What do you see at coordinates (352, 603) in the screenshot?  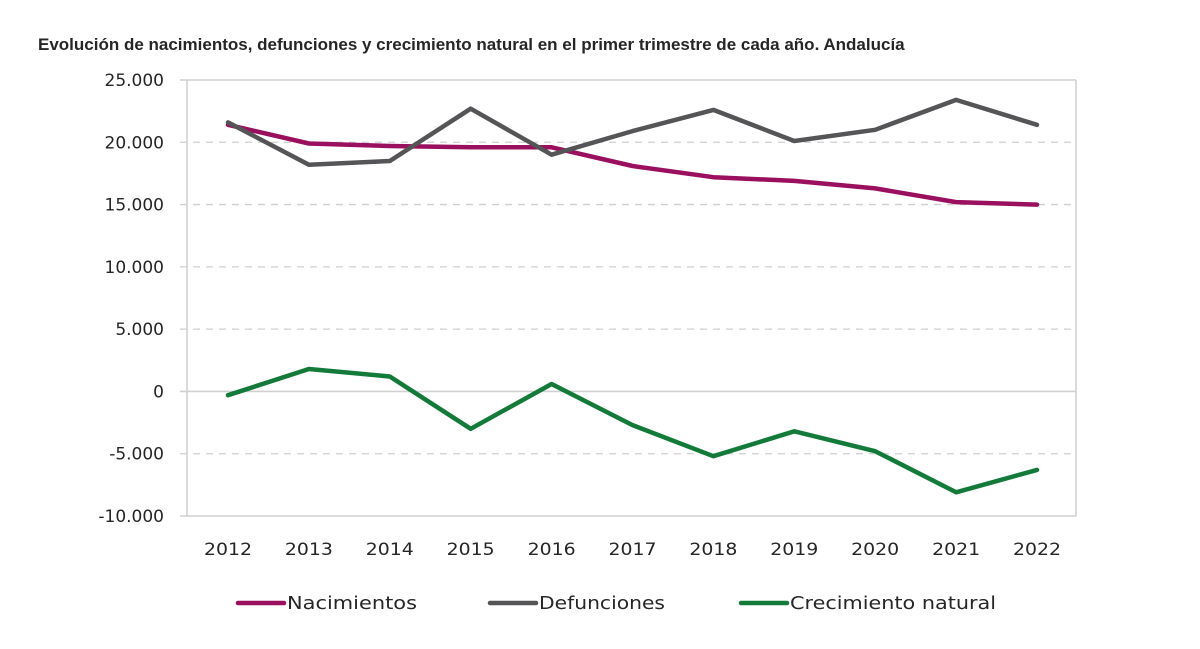 I see `legend-label: Nacimientos` at bounding box center [352, 603].